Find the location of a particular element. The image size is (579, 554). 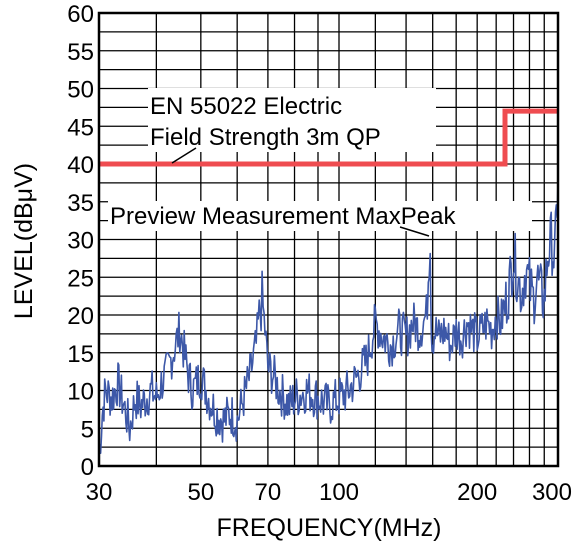

x-tick-label: 200 is located at coordinates (477, 492).